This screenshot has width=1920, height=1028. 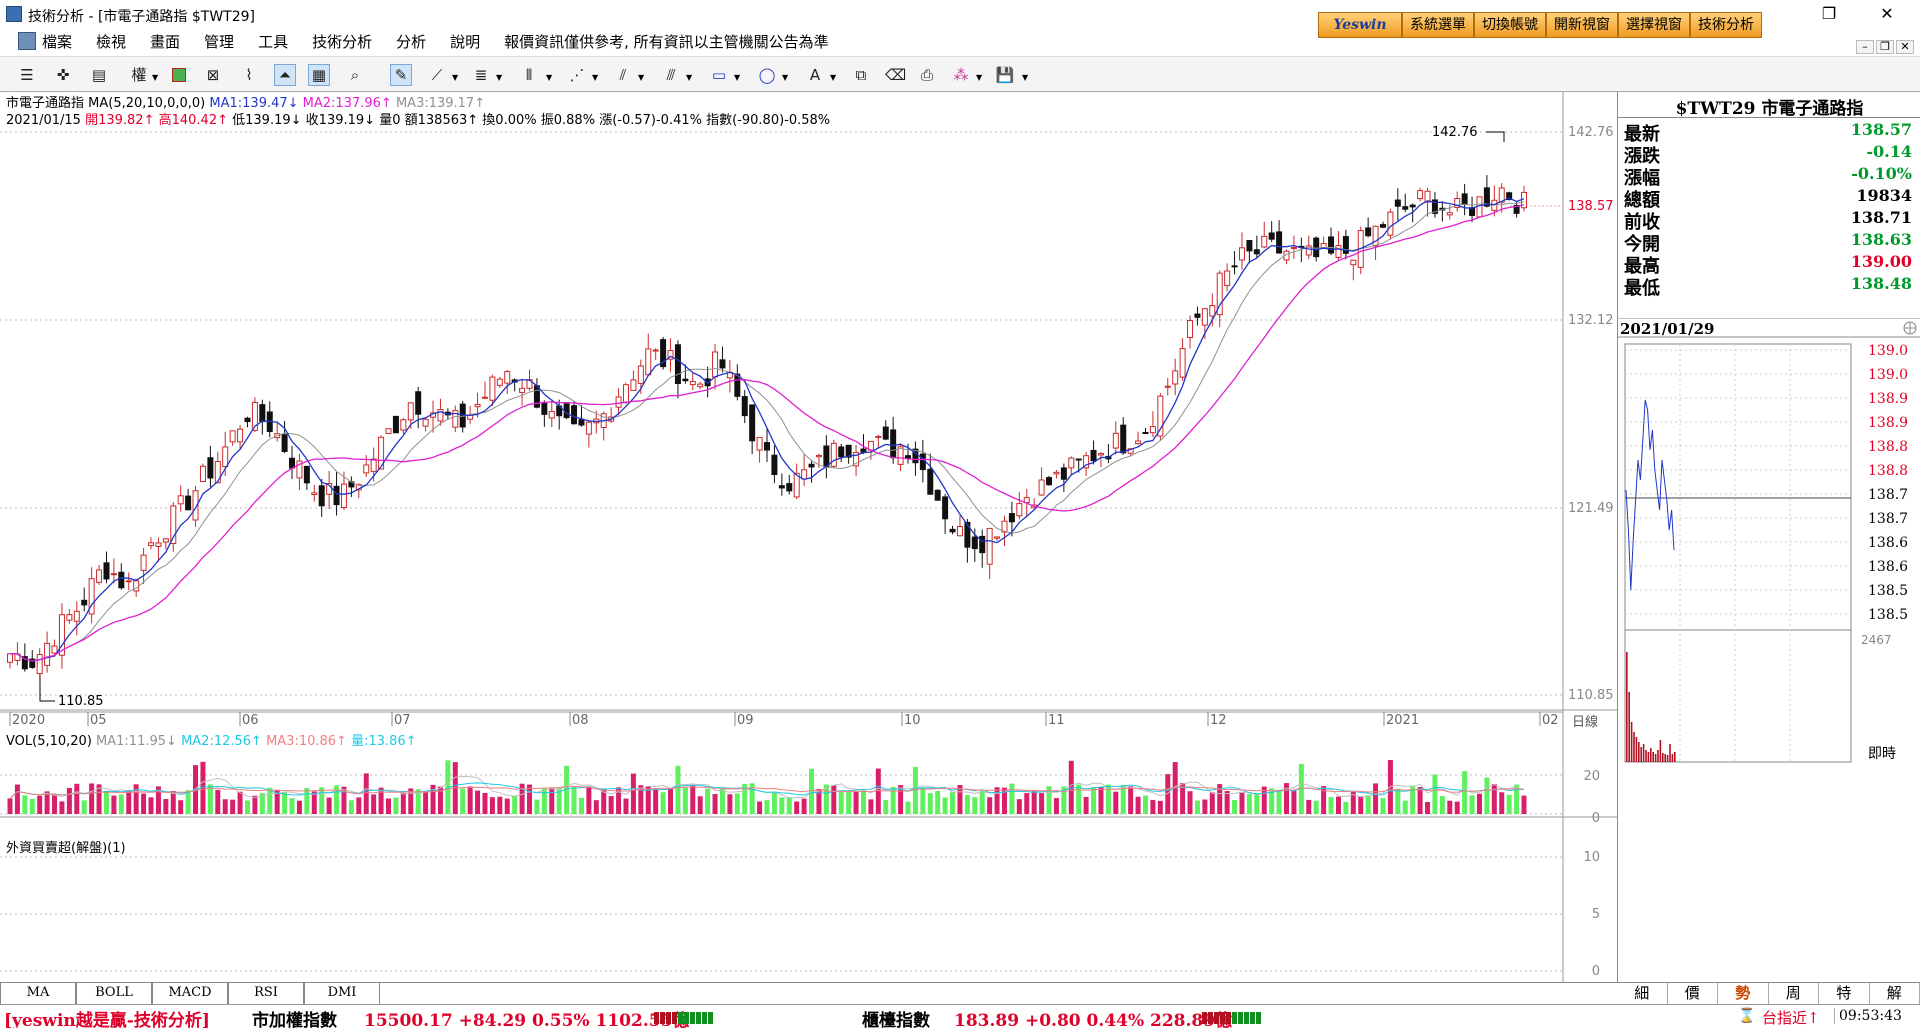 What do you see at coordinates (1905, 47) in the screenshot?
I see `mdi-close-icon: ✕` at bounding box center [1905, 47].